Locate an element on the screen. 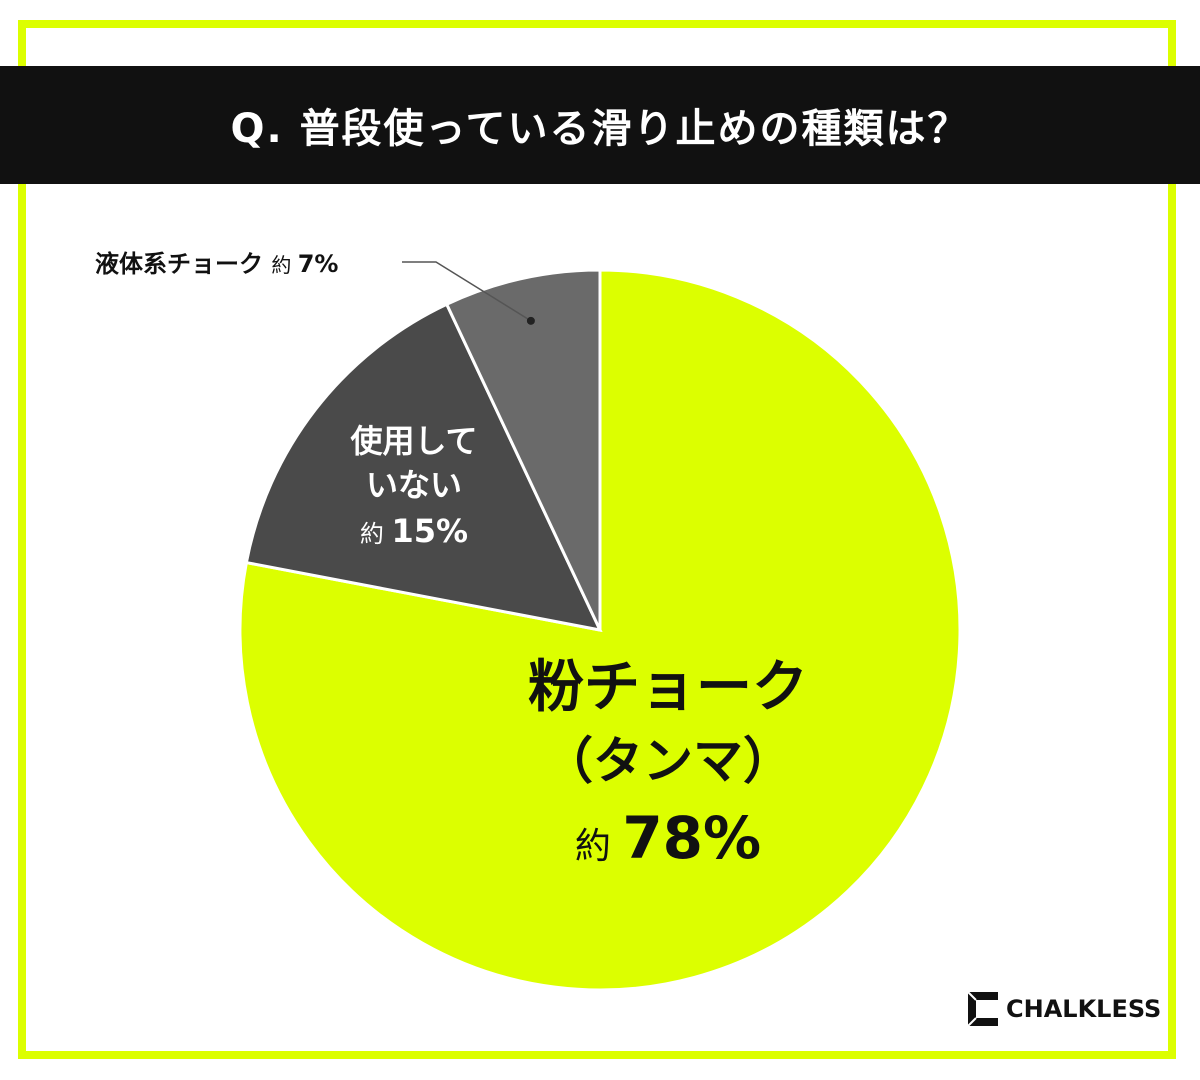 The image size is (1200, 1080). chalkless-logo-icon is located at coordinates (982, 1009).